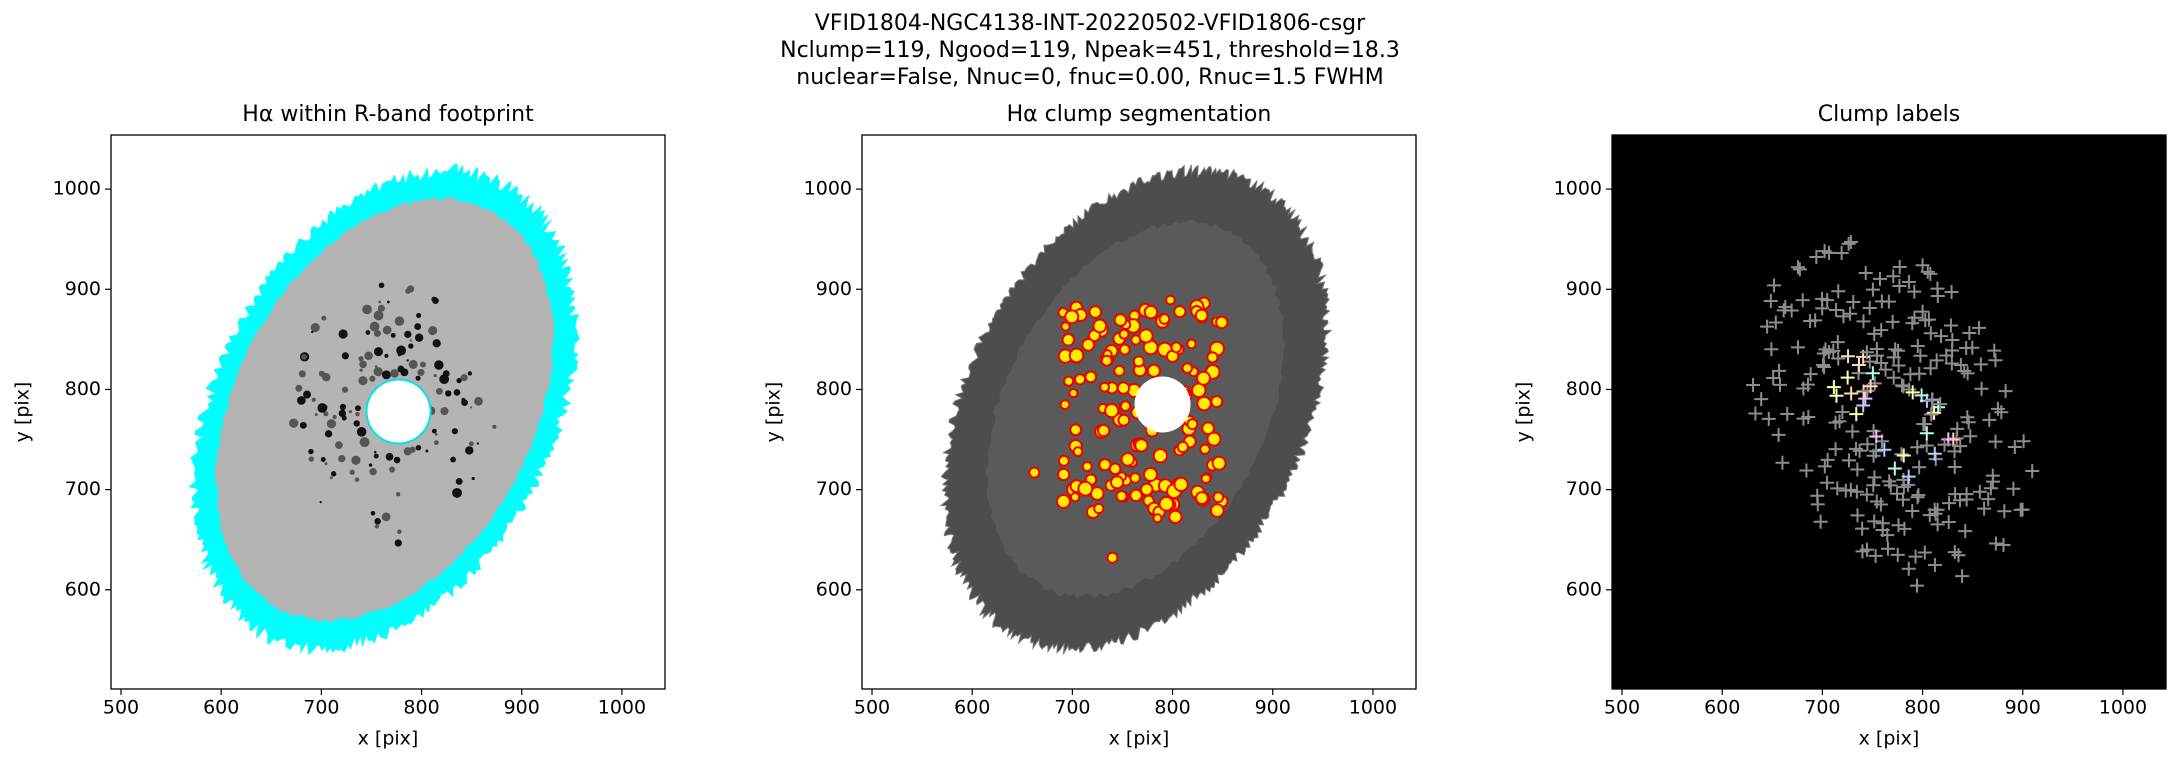 The image size is (2181, 767). I want to click on x-tick-label: 900, so click(522, 708).